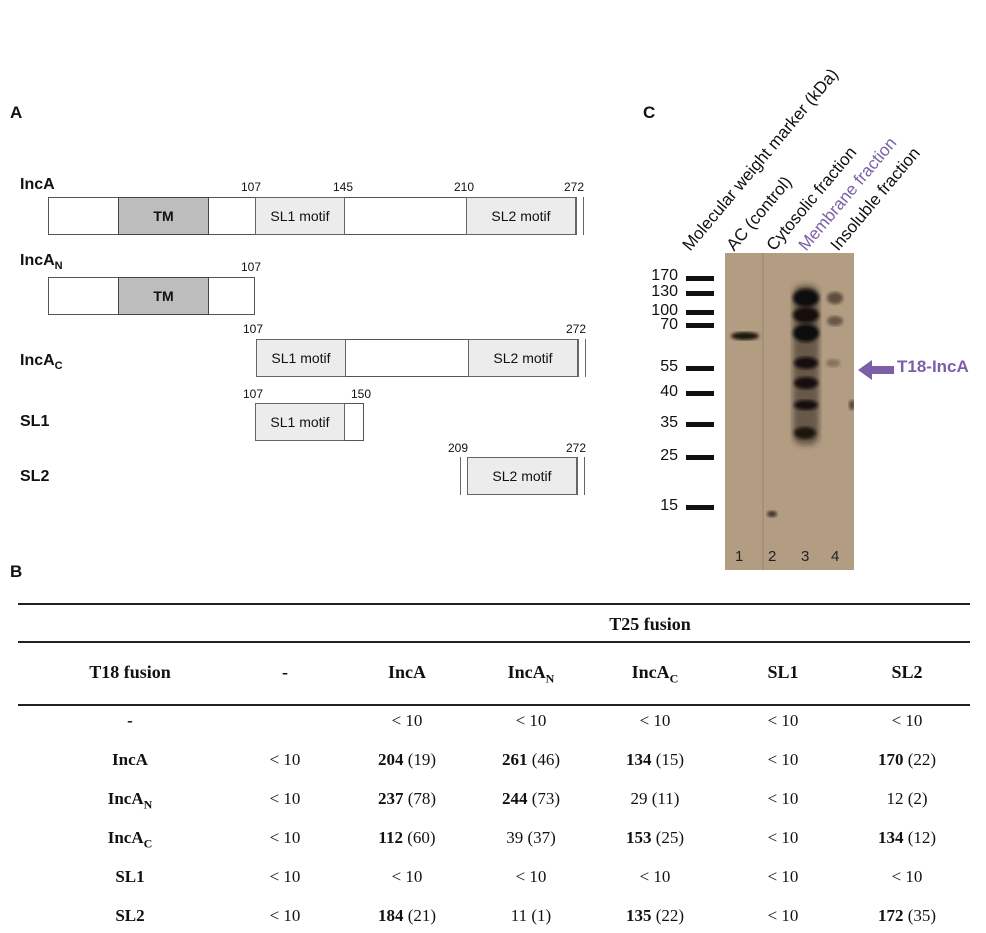  What do you see at coordinates (531, 674) in the screenshot?
I see `col-header-inca-n: IncAN` at bounding box center [531, 674].